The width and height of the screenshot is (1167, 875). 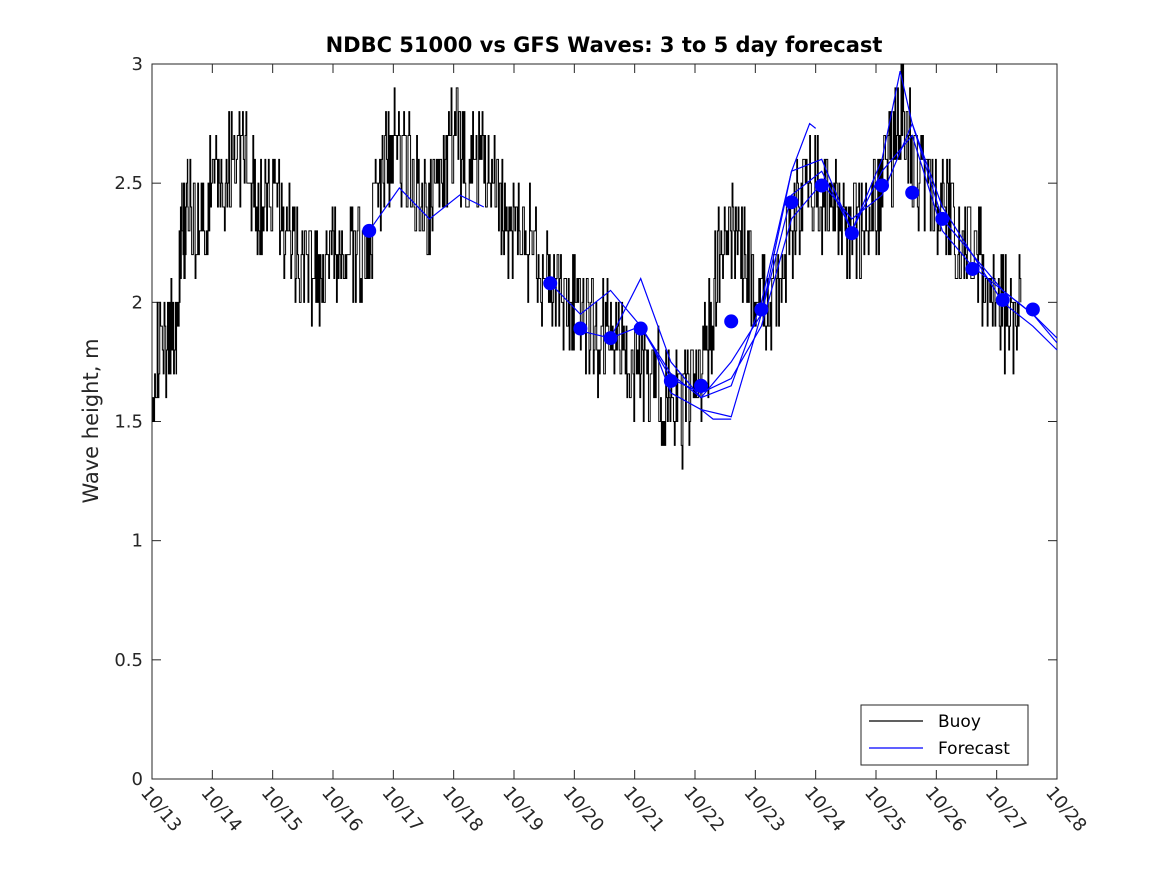 I want to click on y-tick-label: 1.5, so click(x=128, y=422).